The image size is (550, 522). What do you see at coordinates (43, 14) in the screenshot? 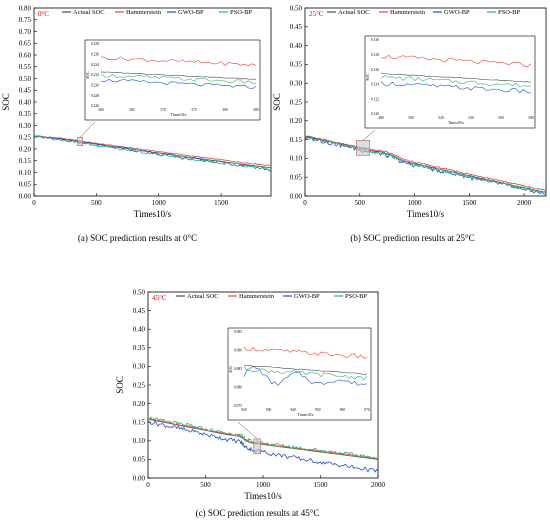
I see `temperature-label: 0°C` at bounding box center [43, 14].